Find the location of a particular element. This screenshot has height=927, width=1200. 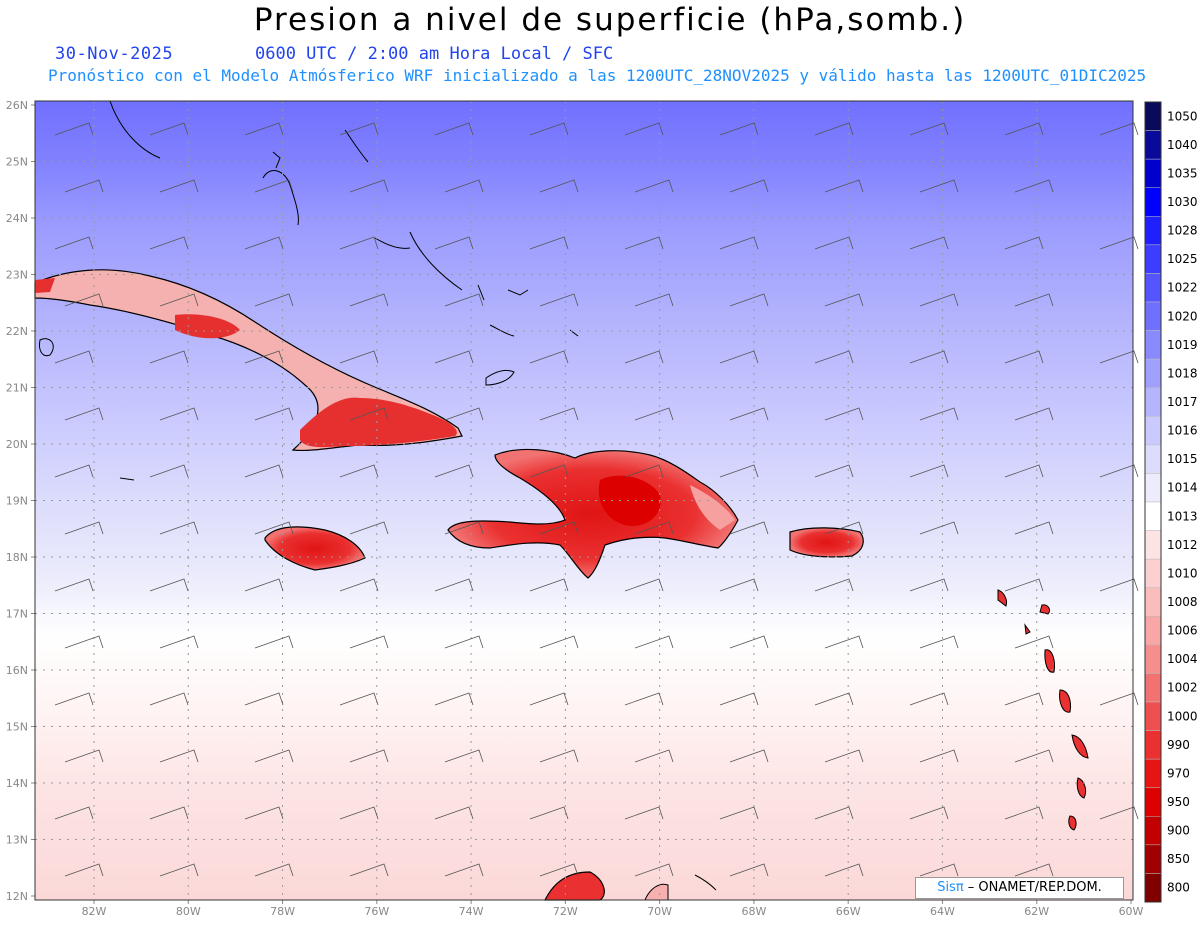

brand-badge: Sisπ – ONAMET/REP.DOM. is located at coordinates (1019, 888).